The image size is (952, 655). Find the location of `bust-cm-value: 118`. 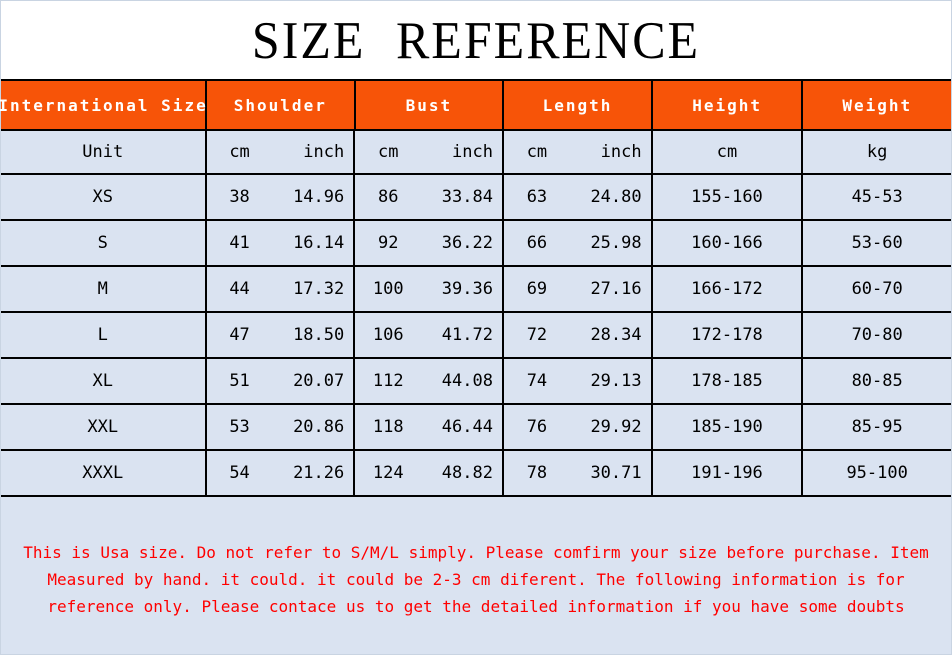

bust-cm-value: 118 is located at coordinates (388, 427).